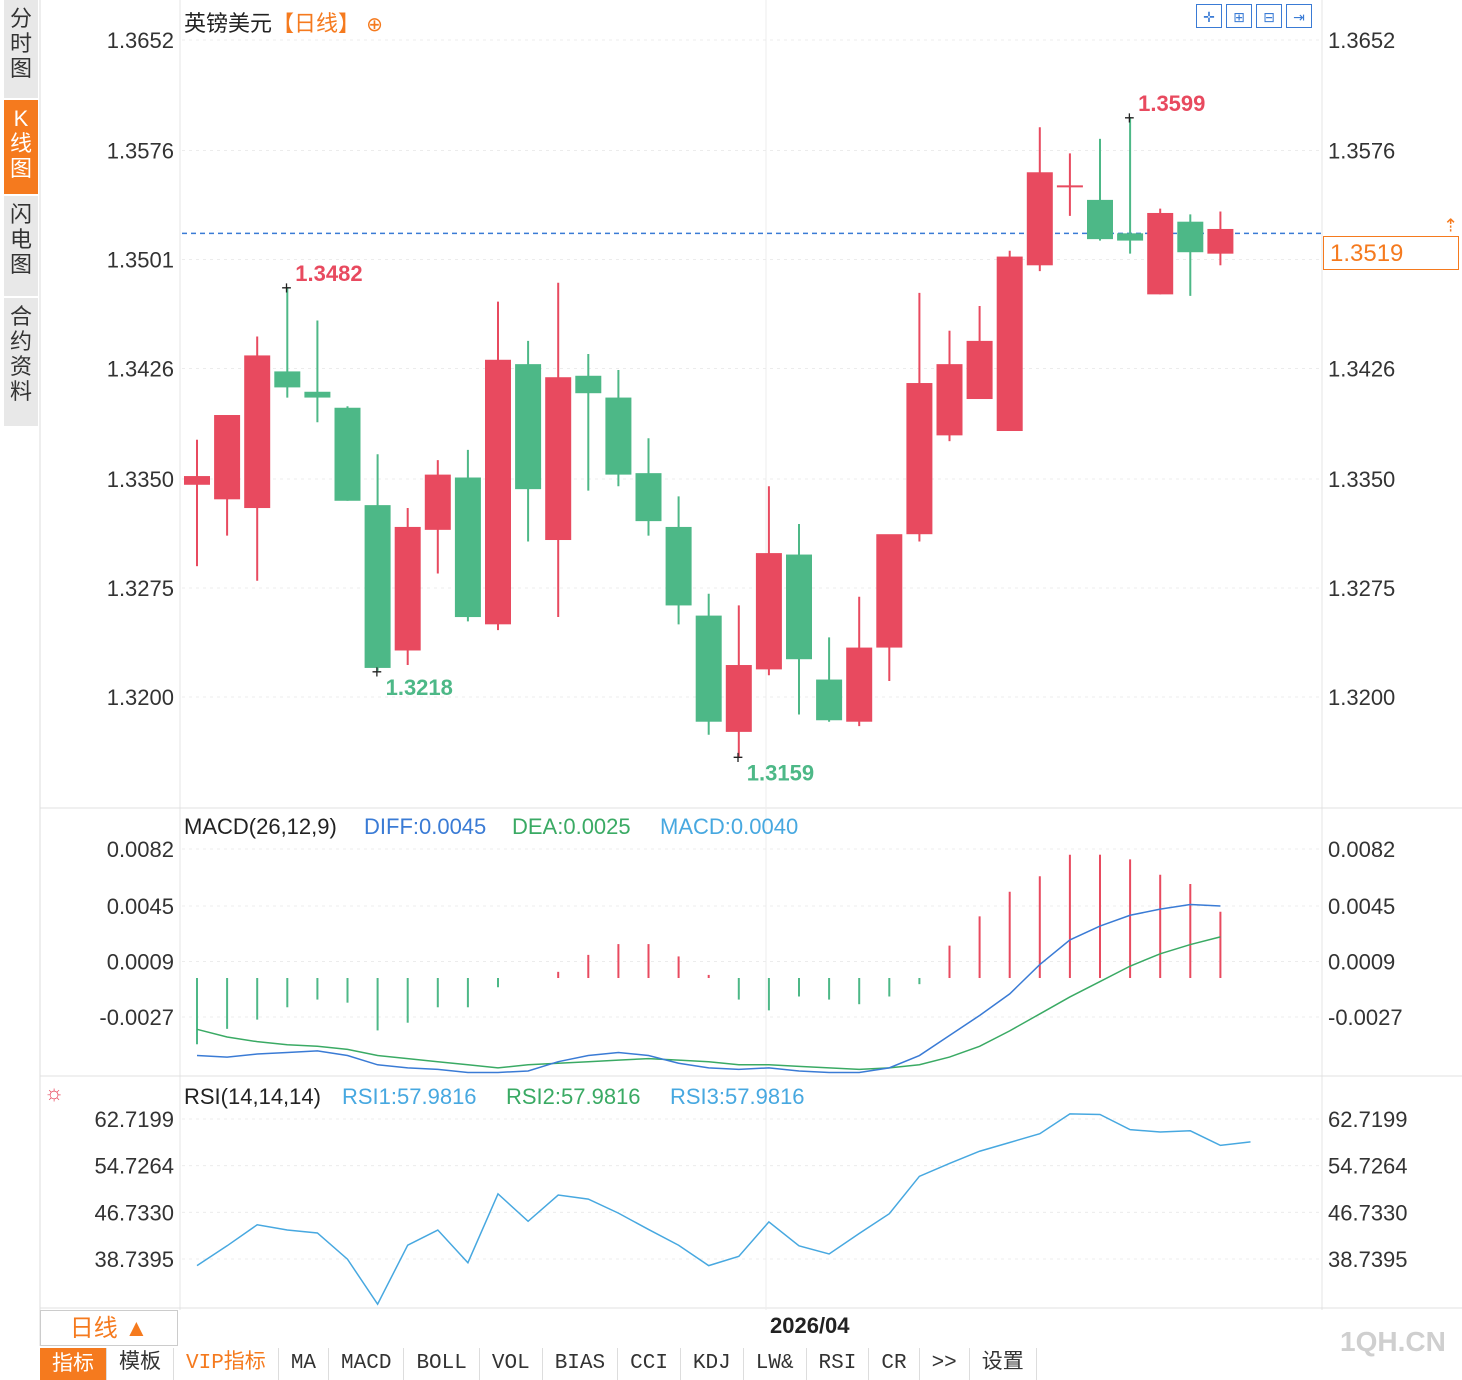  What do you see at coordinates (1209, 16) in the screenshot?
I see `crosshair-icon: ✛` at bounding box center [1209, 16].